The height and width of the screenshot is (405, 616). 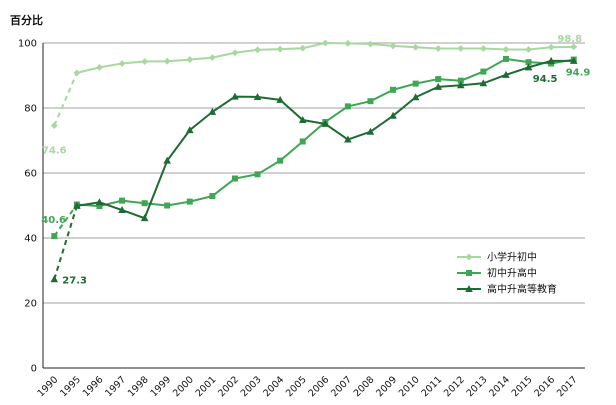 What do you see at coordinates (167, 205) in the screenshot?
I see `series-2-point-1999` at bounding box center [167, 205].